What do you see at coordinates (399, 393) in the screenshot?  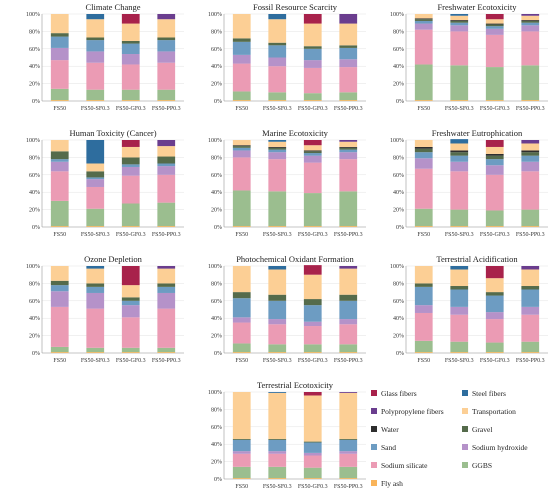 I see `legend-label: Glass fibers` at bounding box center [399, 393].